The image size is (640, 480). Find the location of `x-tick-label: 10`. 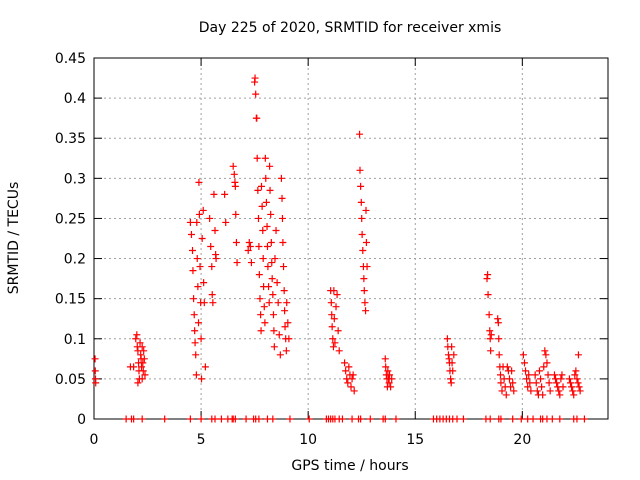

x-tick-label: 10 is located at coordinates (308, 440).